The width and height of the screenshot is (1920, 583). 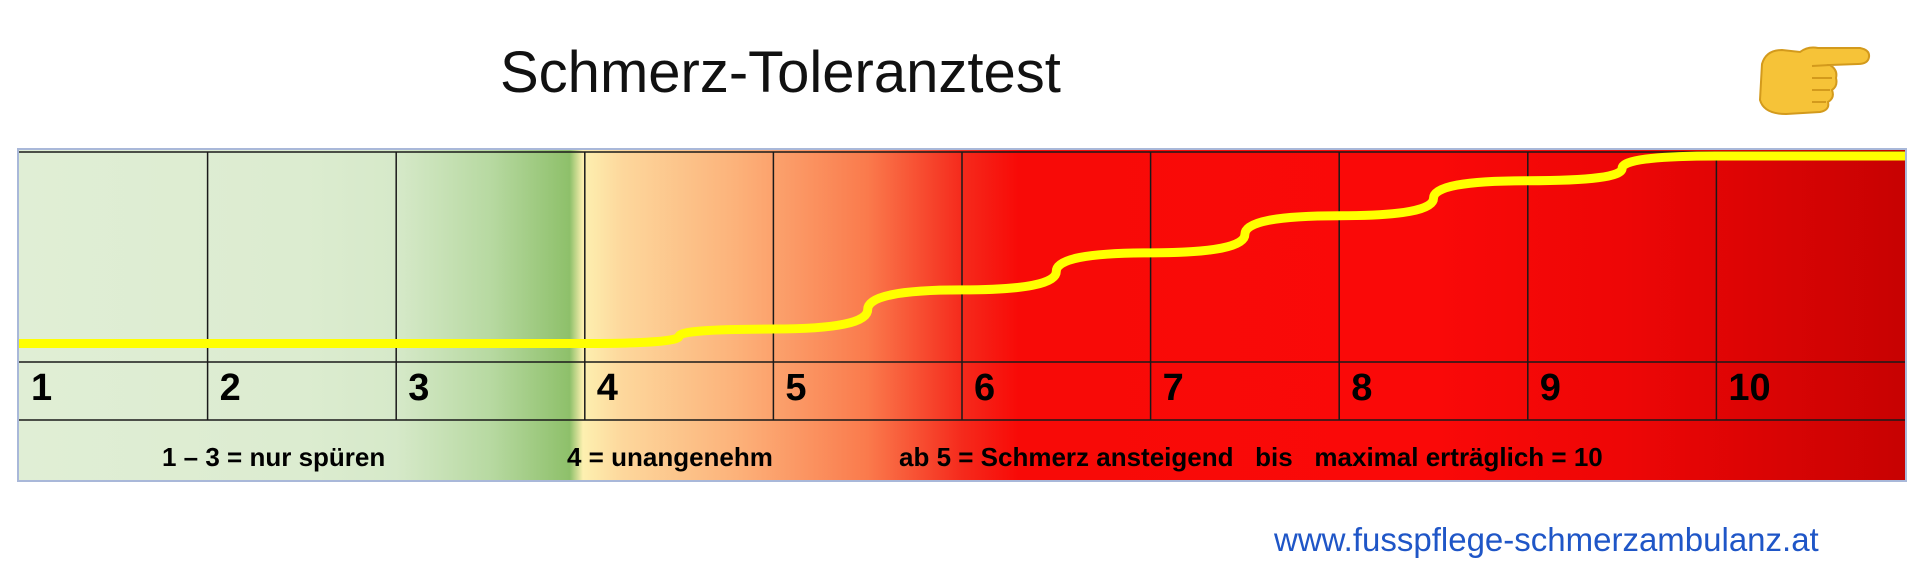 I want to click on scale-number-6: 6, so click(x=985, y=388).